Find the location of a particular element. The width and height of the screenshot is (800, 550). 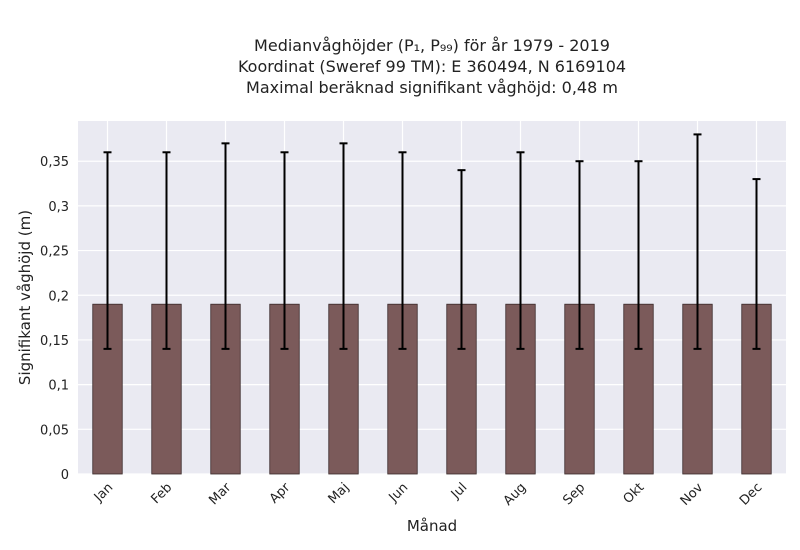

error-bar-sep is located at coordinates (579, 255).